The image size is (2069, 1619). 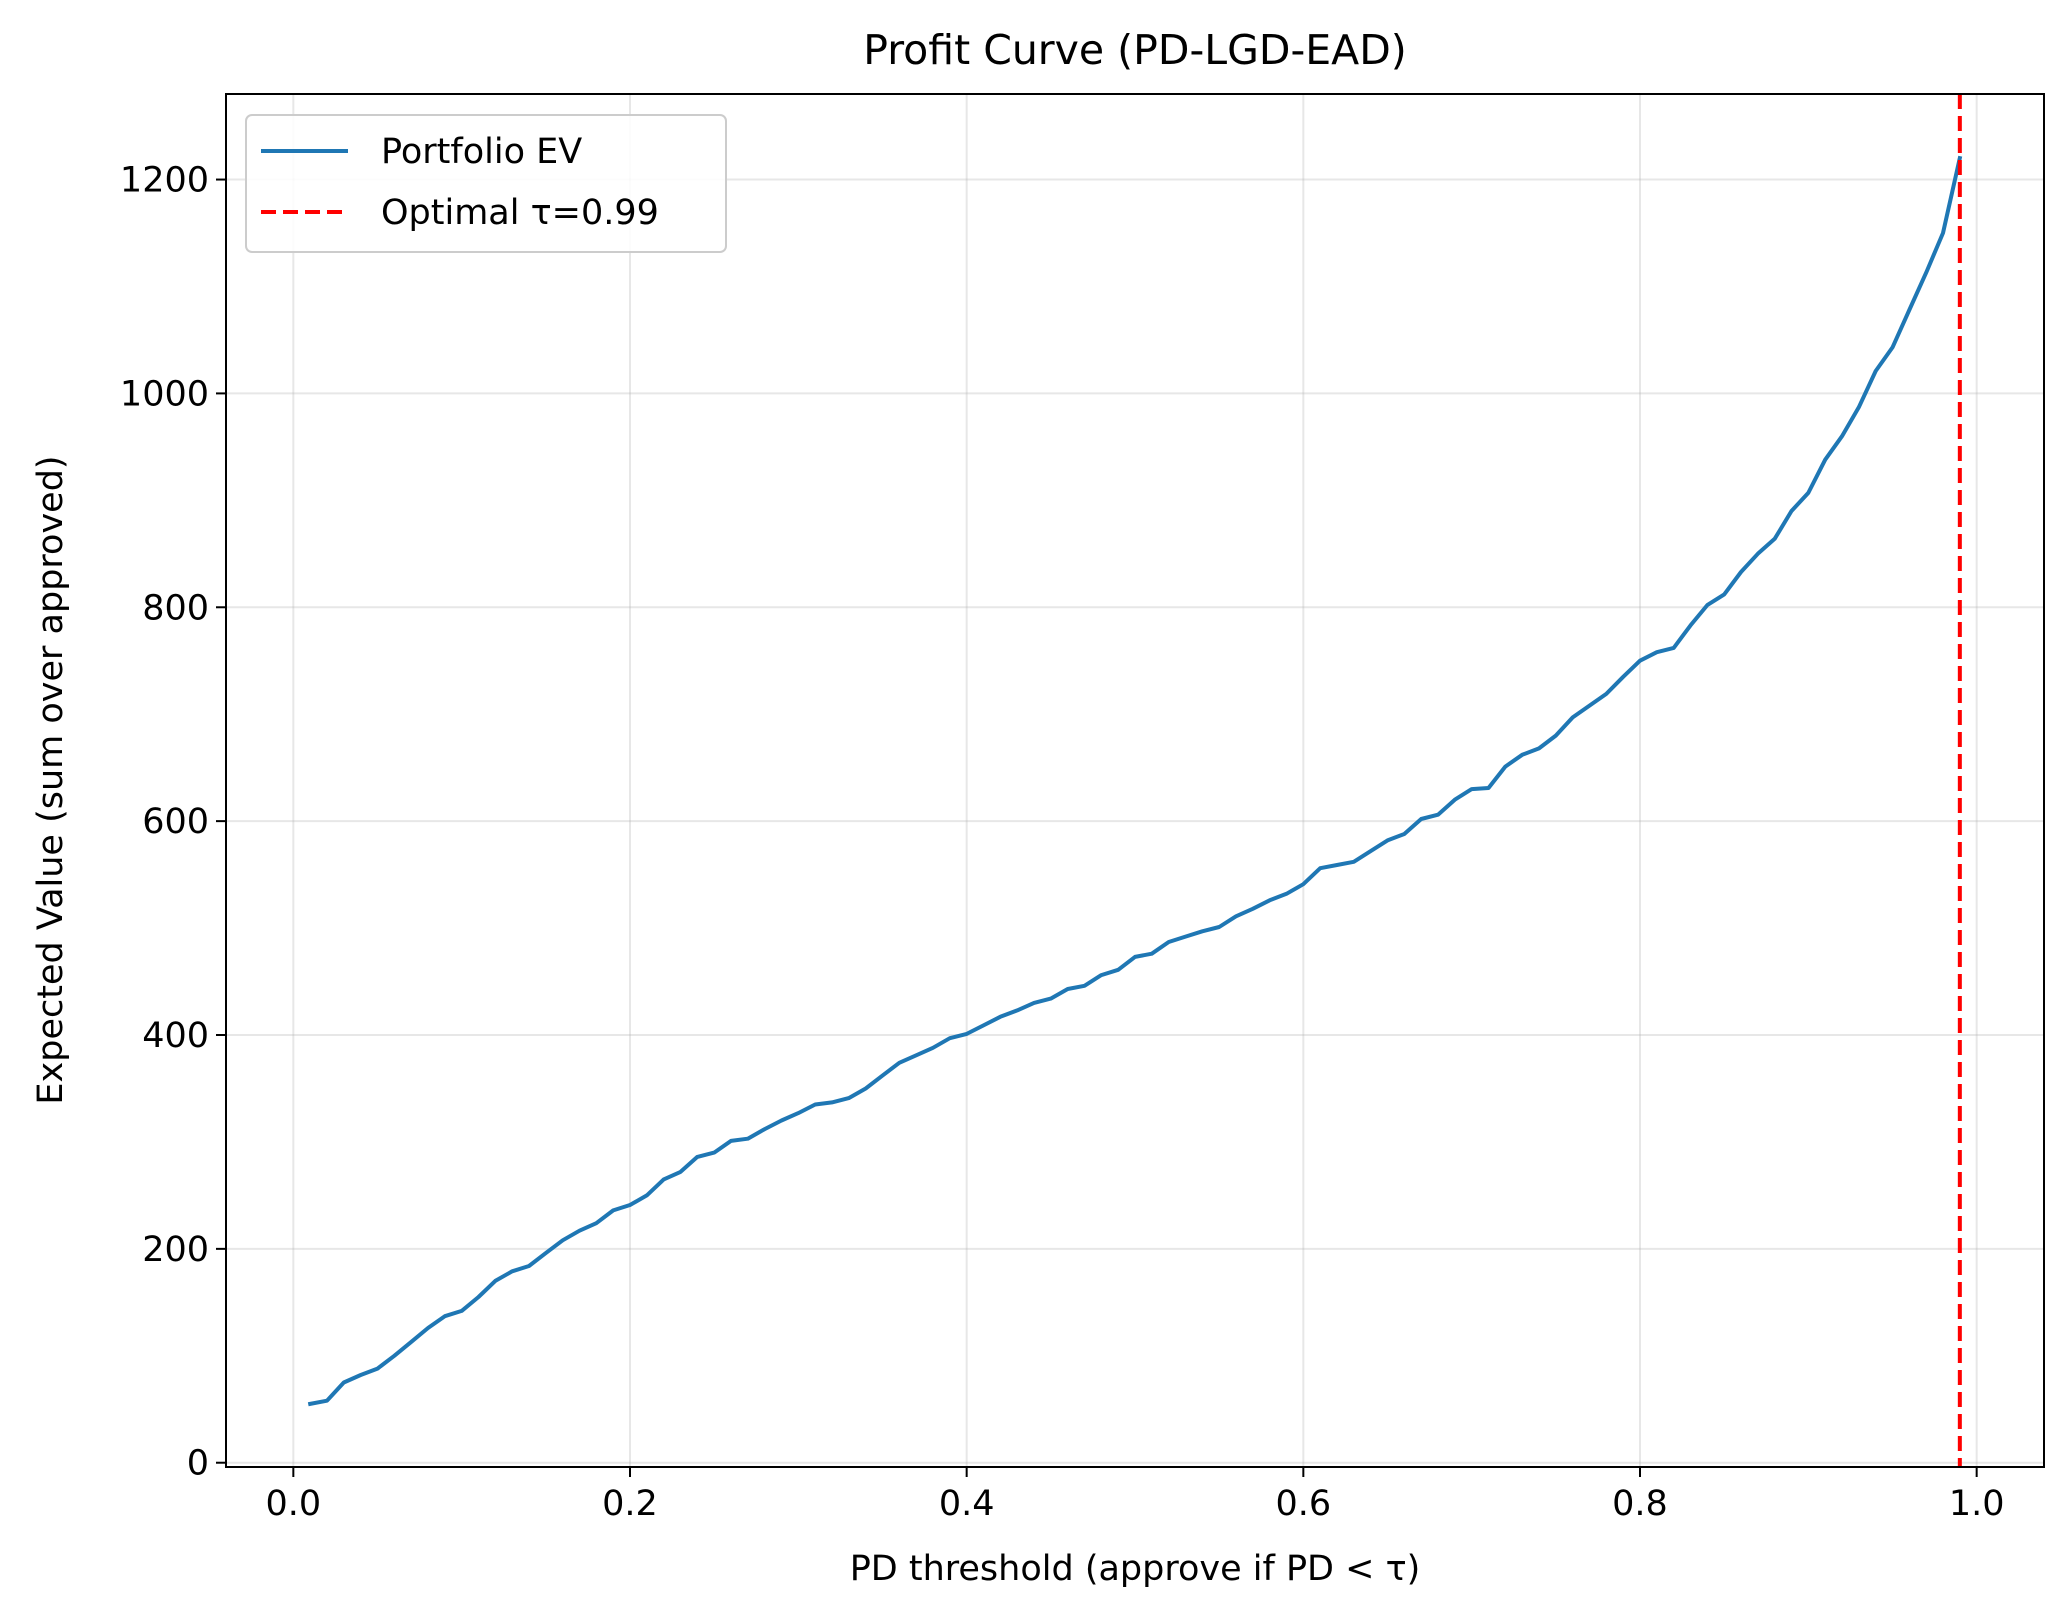 I want to click on y-tick-label: 1000, so click(x=164, y=394).